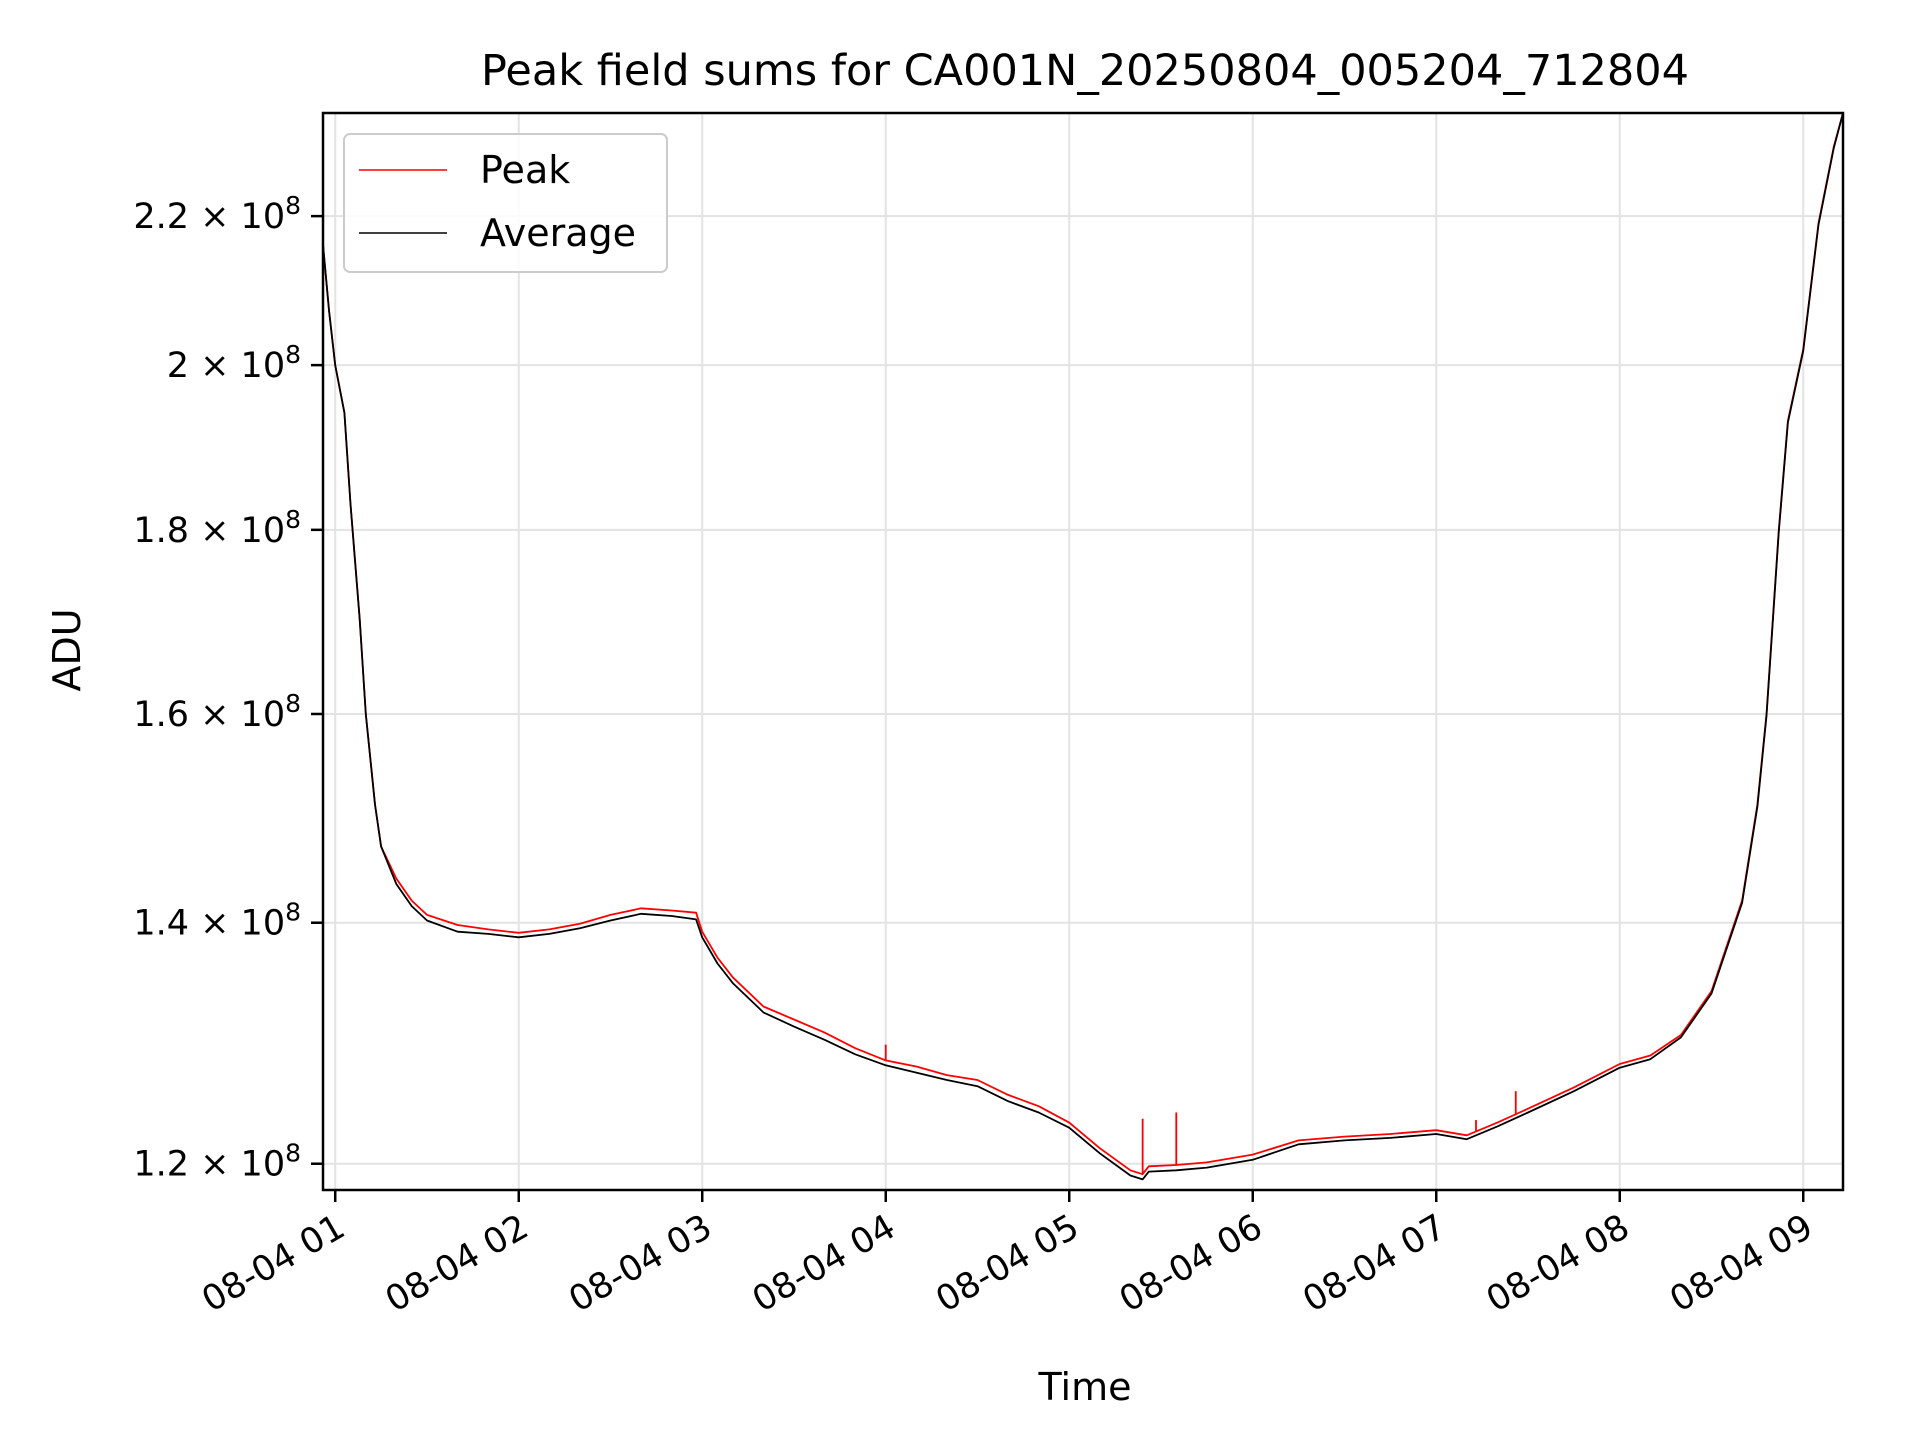 The height and width of the screenshot is (1440, 1920). I want to click on legend-box, so click(505, 203).